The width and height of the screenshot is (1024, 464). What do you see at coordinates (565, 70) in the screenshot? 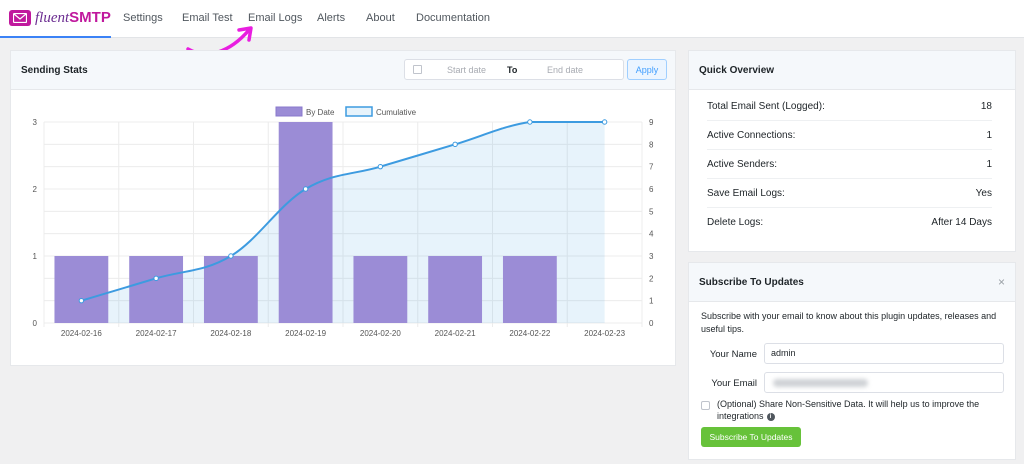
I see `end-date-input: End date` at bounding box center [565, 70].